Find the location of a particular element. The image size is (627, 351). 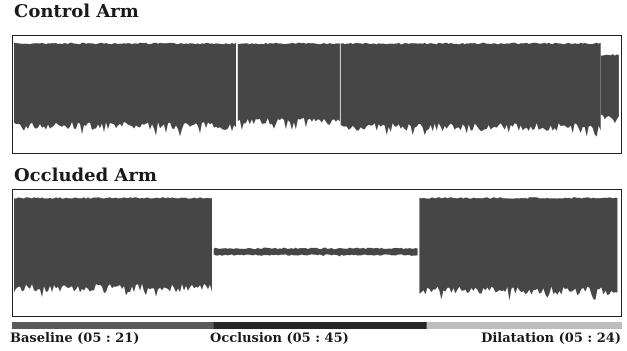

phase-label-baseline: Baseline (05 : 21) is located at coordinates (75, 338).